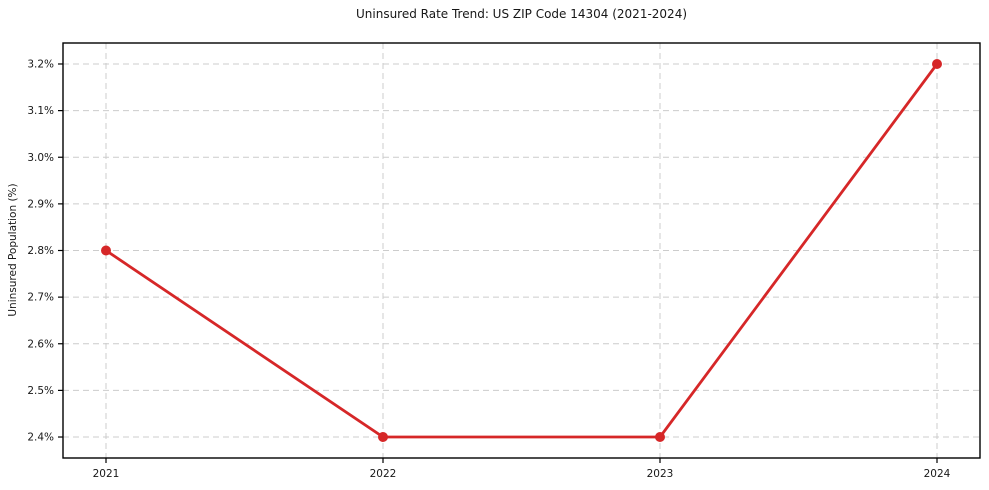 This screenshot has height=490, width=989. I want to click on y-tick-label: 3.1%, so click(40, 111).